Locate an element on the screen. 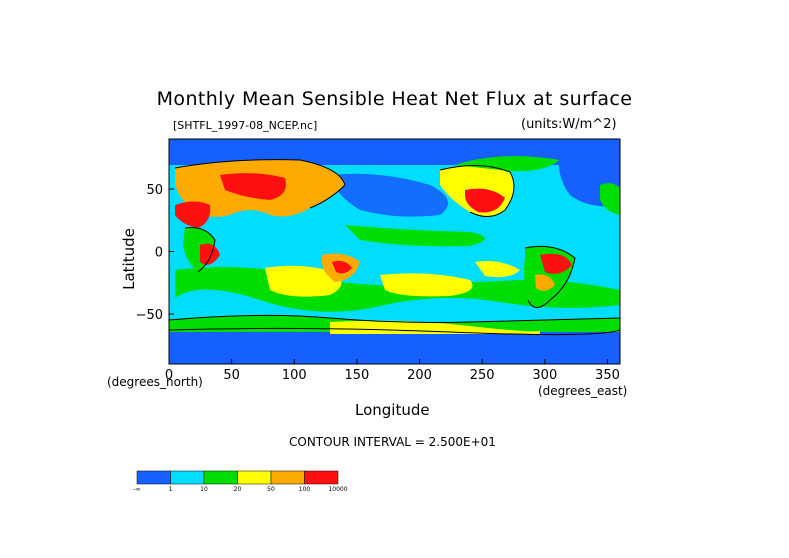 This screenshot has height=558, width=789. colorbar-label: 20 is located at coordinates (238, 489).